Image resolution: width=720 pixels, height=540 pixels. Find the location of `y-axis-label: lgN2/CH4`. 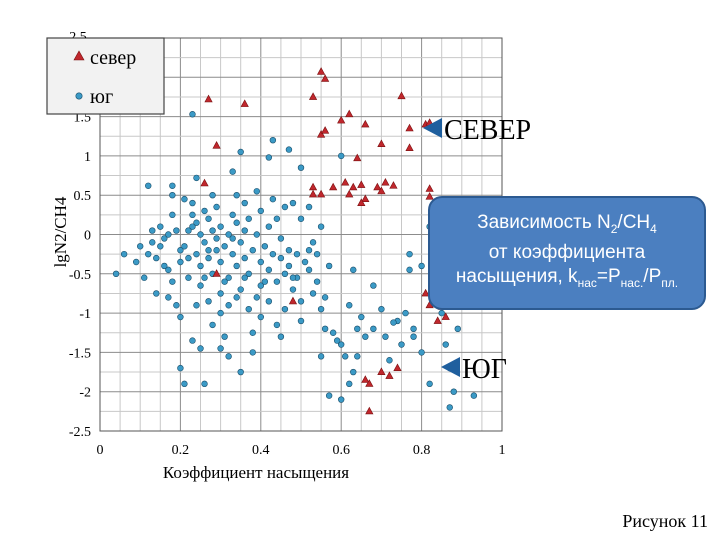

y-axis-label: lgN2/CH4 is located at coordinates (60, 231).